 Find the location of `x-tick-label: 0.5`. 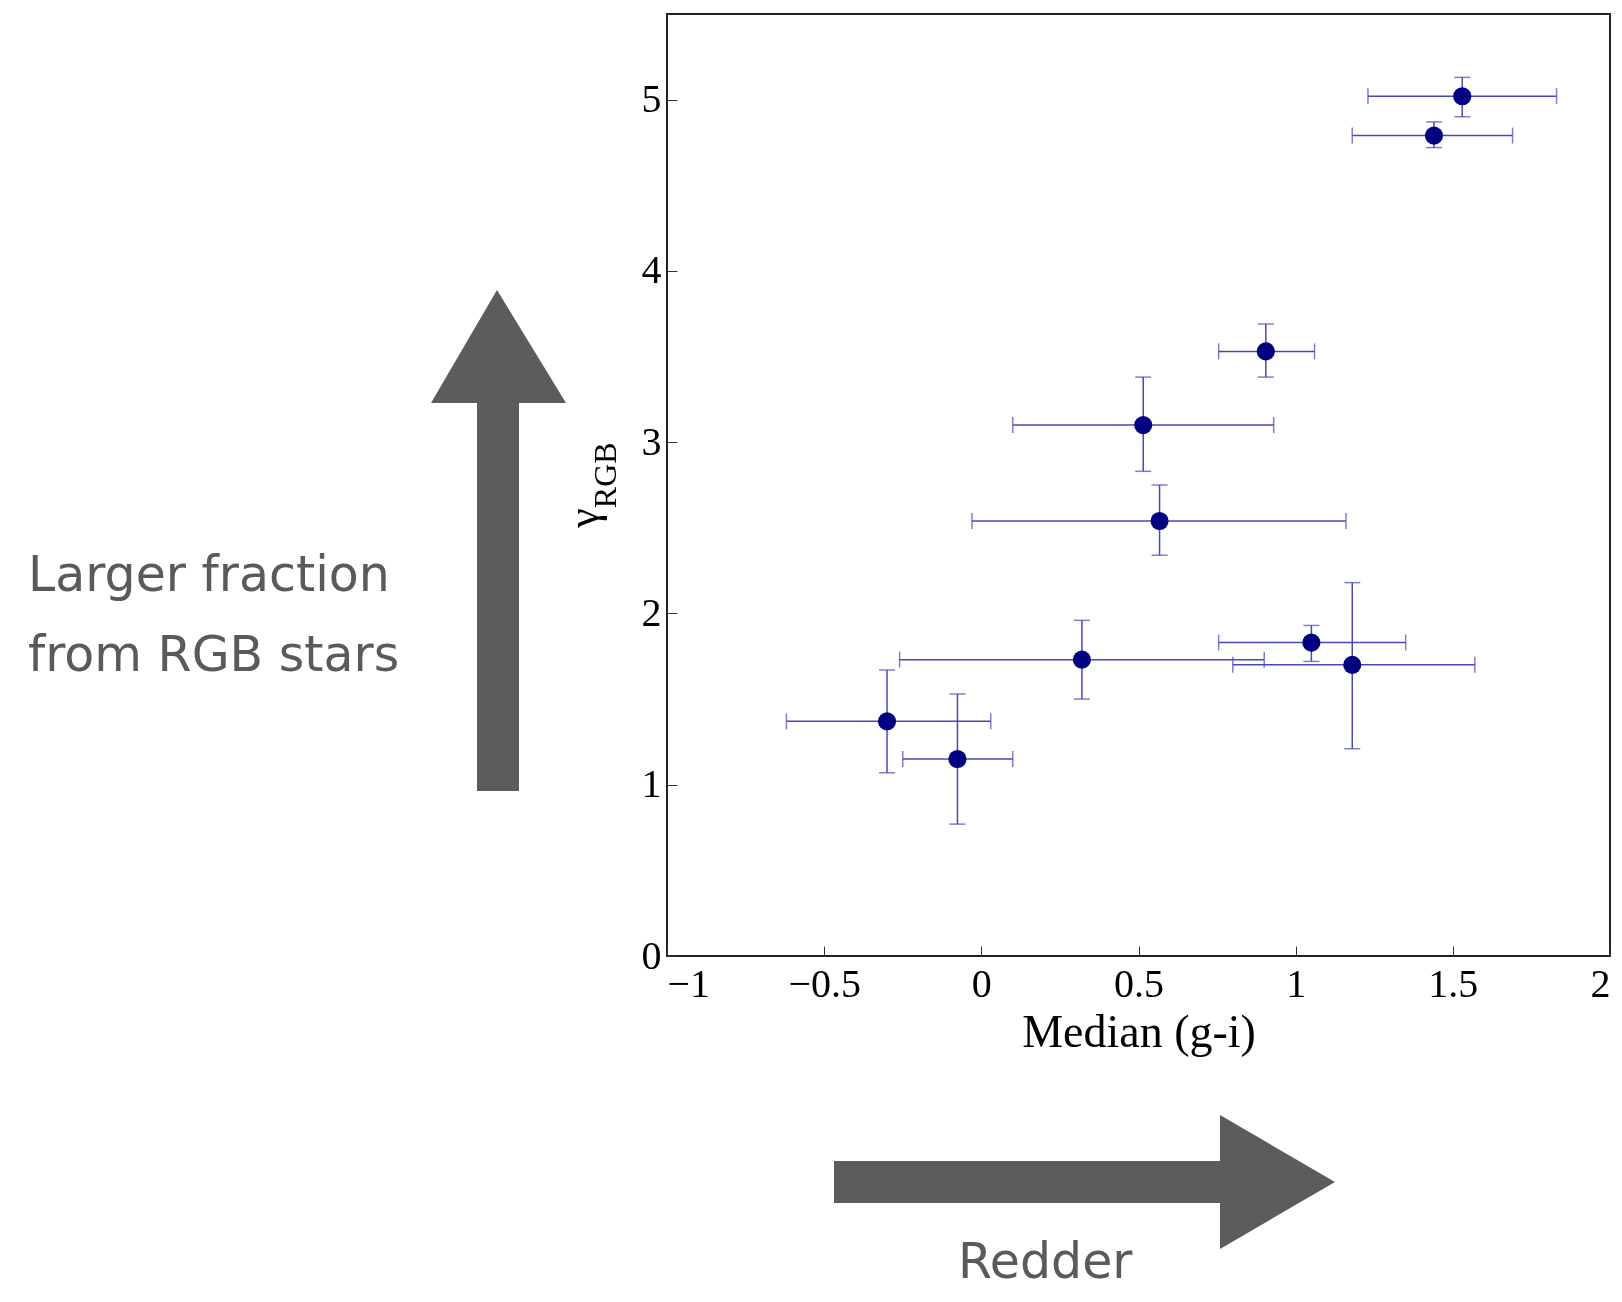

x-tick-label: 0.5 is located at coordinates (1139, 983).